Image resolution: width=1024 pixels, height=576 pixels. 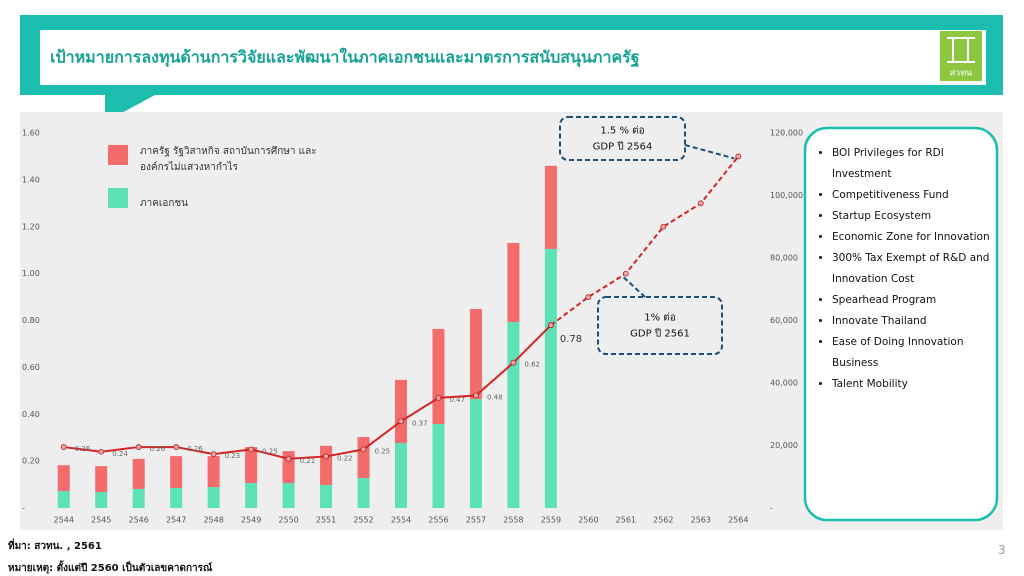 What do you see at coordinates (571, 339) in the screenshot?
I see `data-label: 0.78` at bounding box center [571, 339].